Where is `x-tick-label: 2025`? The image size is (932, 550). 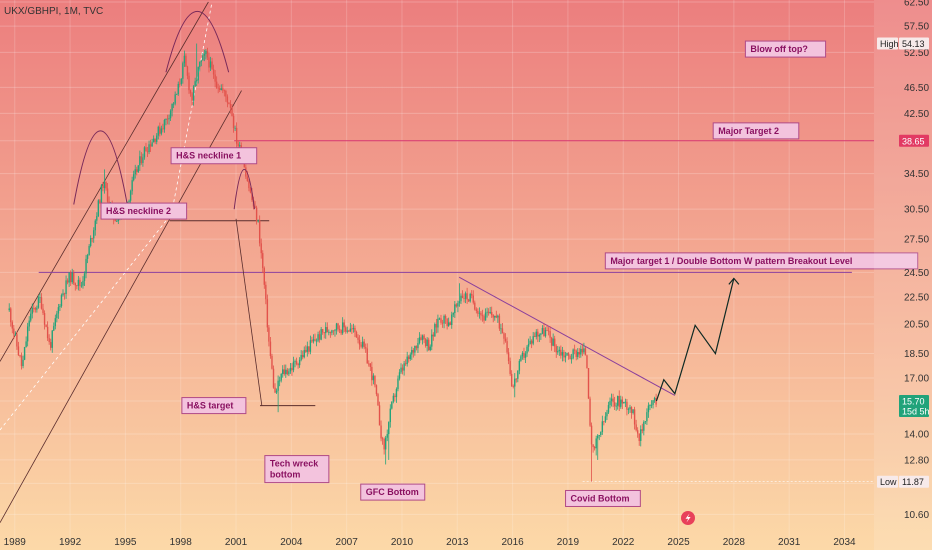 x-tick-label: 2025 is located at coordinates (678, 542).